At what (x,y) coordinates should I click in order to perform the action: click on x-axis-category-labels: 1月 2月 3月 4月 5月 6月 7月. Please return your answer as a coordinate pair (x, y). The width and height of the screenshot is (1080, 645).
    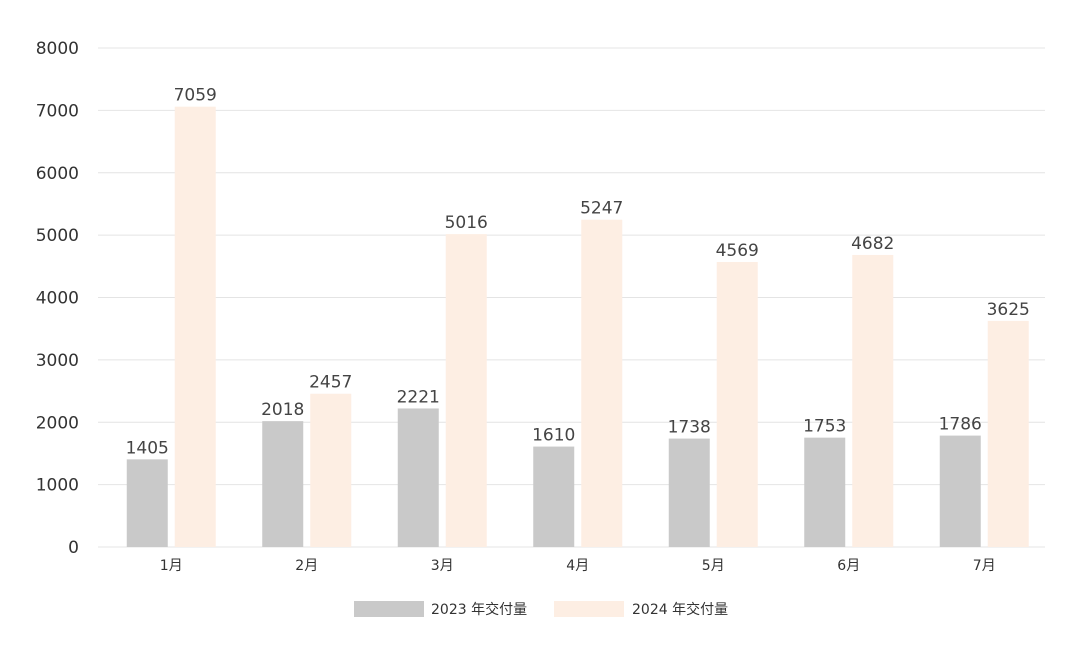
    Looking at the image, I should click on (578, 566).